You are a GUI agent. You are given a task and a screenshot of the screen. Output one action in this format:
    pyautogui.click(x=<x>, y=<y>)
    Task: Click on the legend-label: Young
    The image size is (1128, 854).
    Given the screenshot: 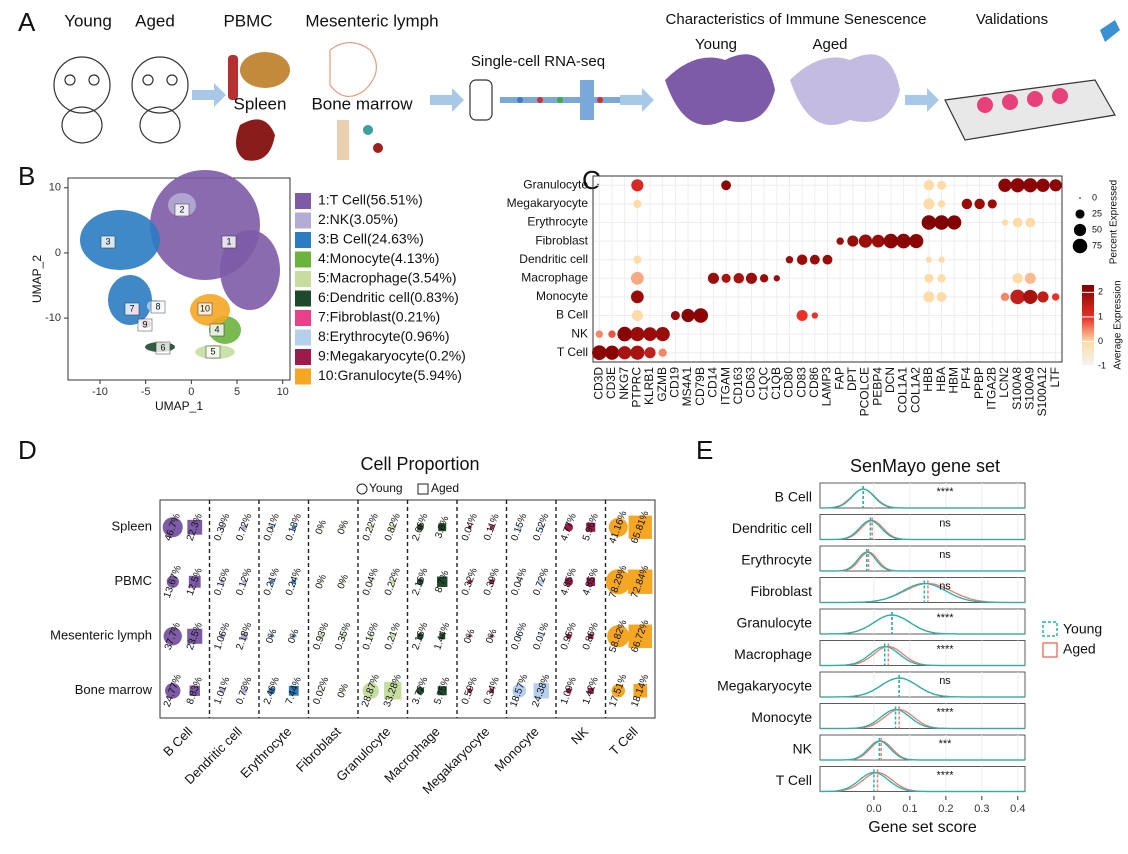 What is the action you would take?
    pyautogui.click(x=1082, y=629)
    